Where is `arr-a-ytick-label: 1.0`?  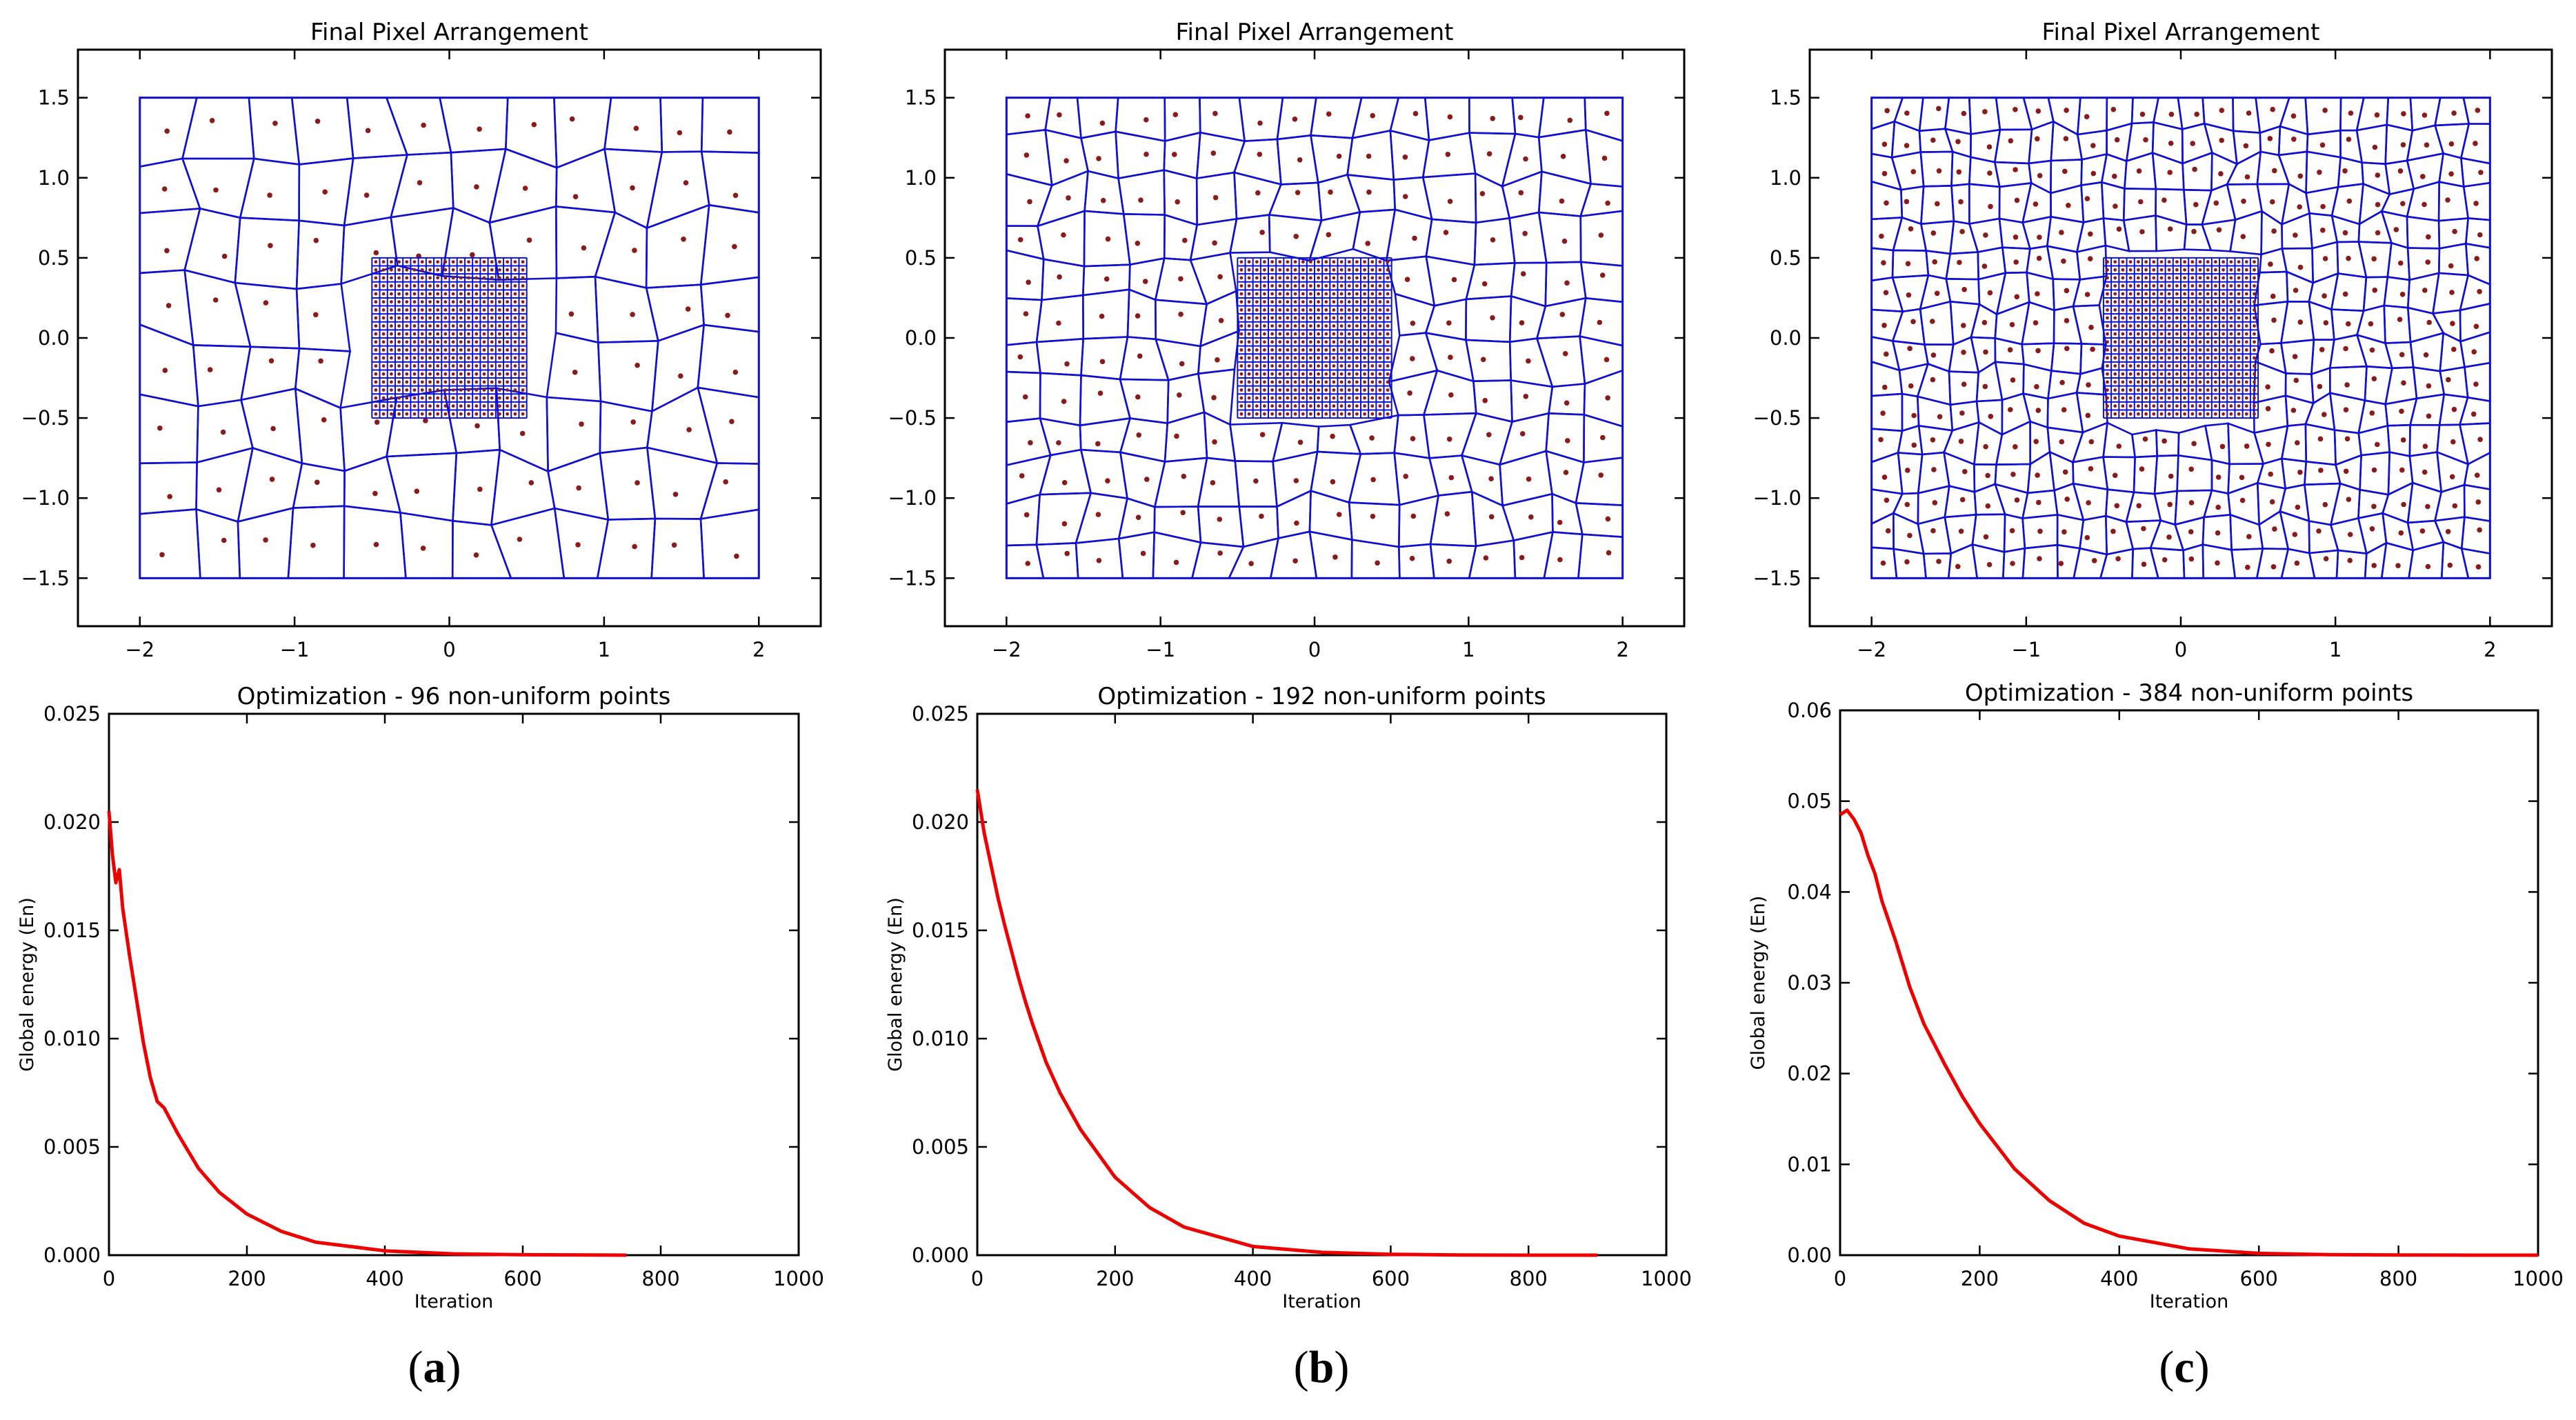 arr-a-ytick-label: 1.0 is located at coordinates (54, 178).